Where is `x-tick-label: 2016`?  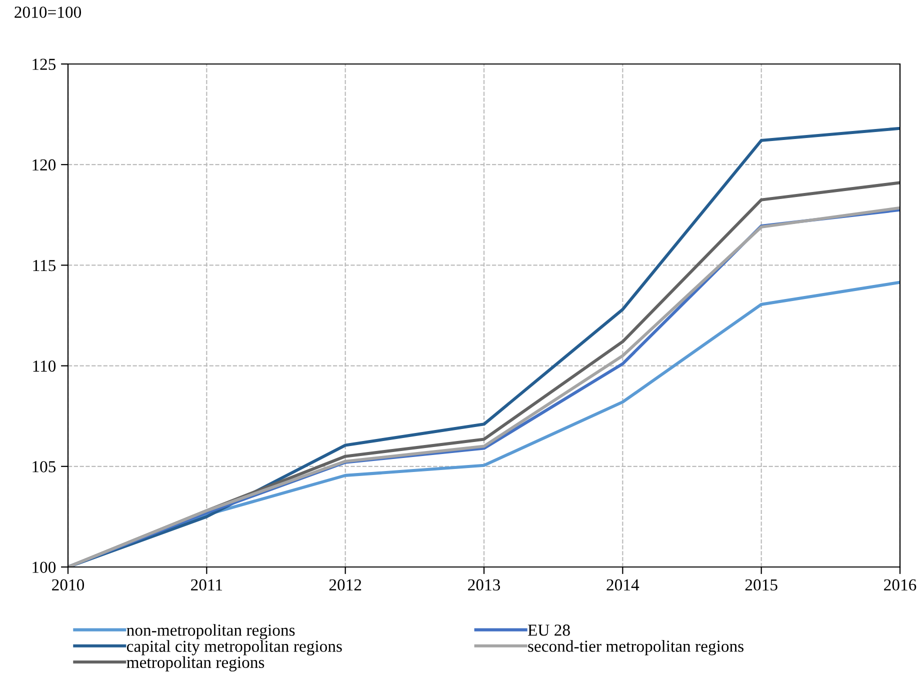
x-tick-label: 2016 is located at coordinates (900, 585).